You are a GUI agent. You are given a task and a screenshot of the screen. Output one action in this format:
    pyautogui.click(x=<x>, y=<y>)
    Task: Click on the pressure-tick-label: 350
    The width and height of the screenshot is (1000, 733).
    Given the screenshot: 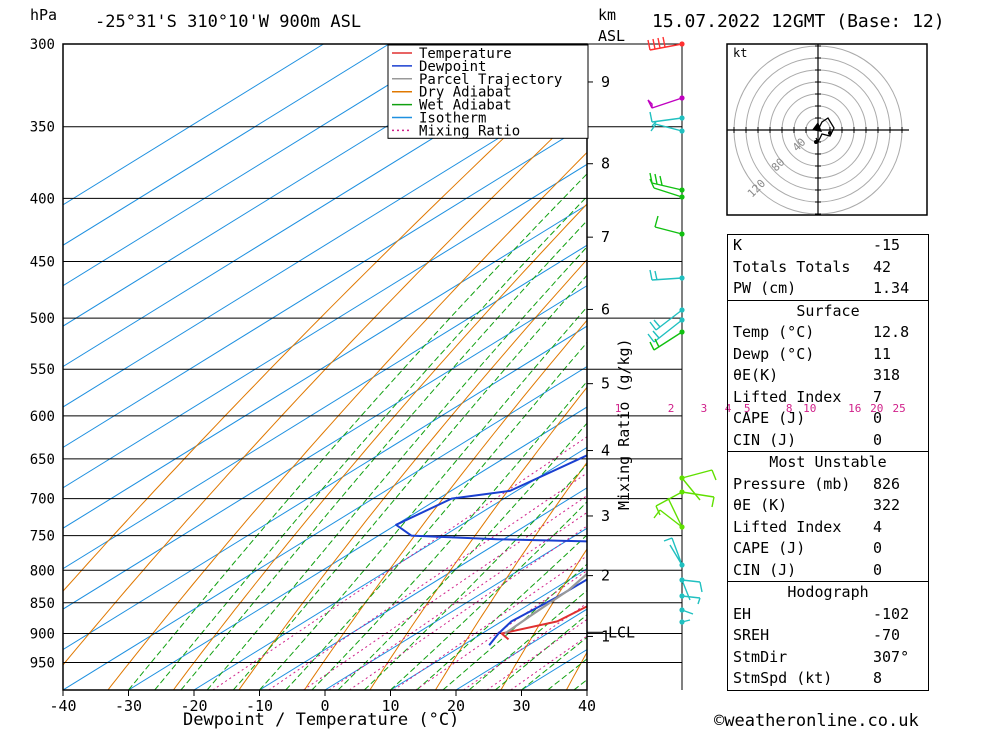 What is the action you would take?
    pyautogui.click(x=42, y=128)
    